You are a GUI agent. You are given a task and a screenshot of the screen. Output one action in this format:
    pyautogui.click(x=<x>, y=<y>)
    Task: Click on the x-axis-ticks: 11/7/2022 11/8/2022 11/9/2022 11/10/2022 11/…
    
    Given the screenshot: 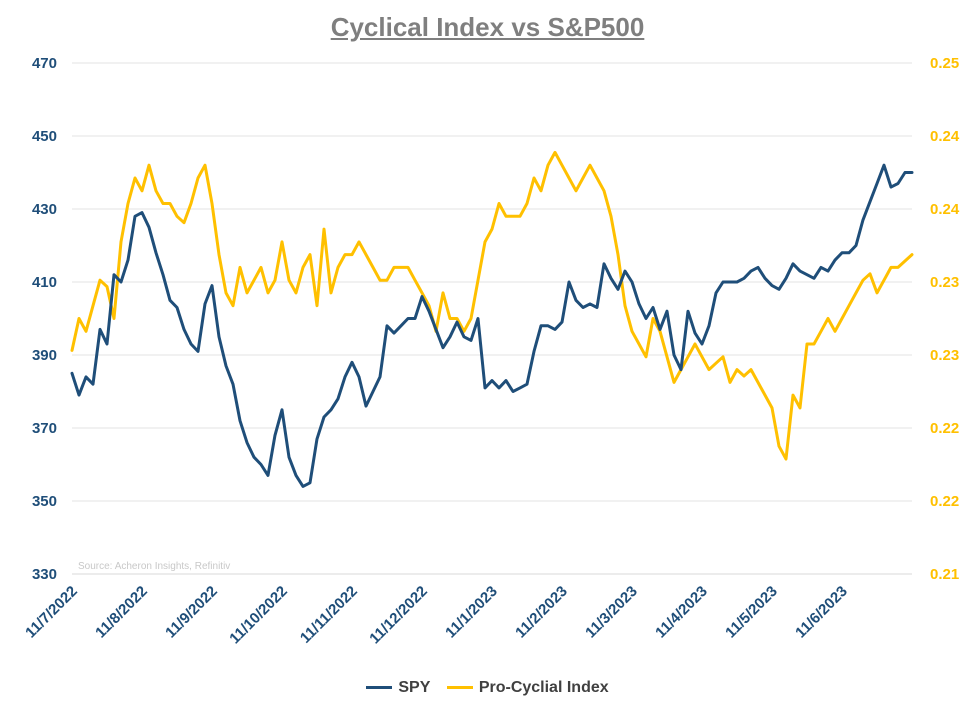 What is the action you would take?
    pyautogui.click(x=436, y=615)
    